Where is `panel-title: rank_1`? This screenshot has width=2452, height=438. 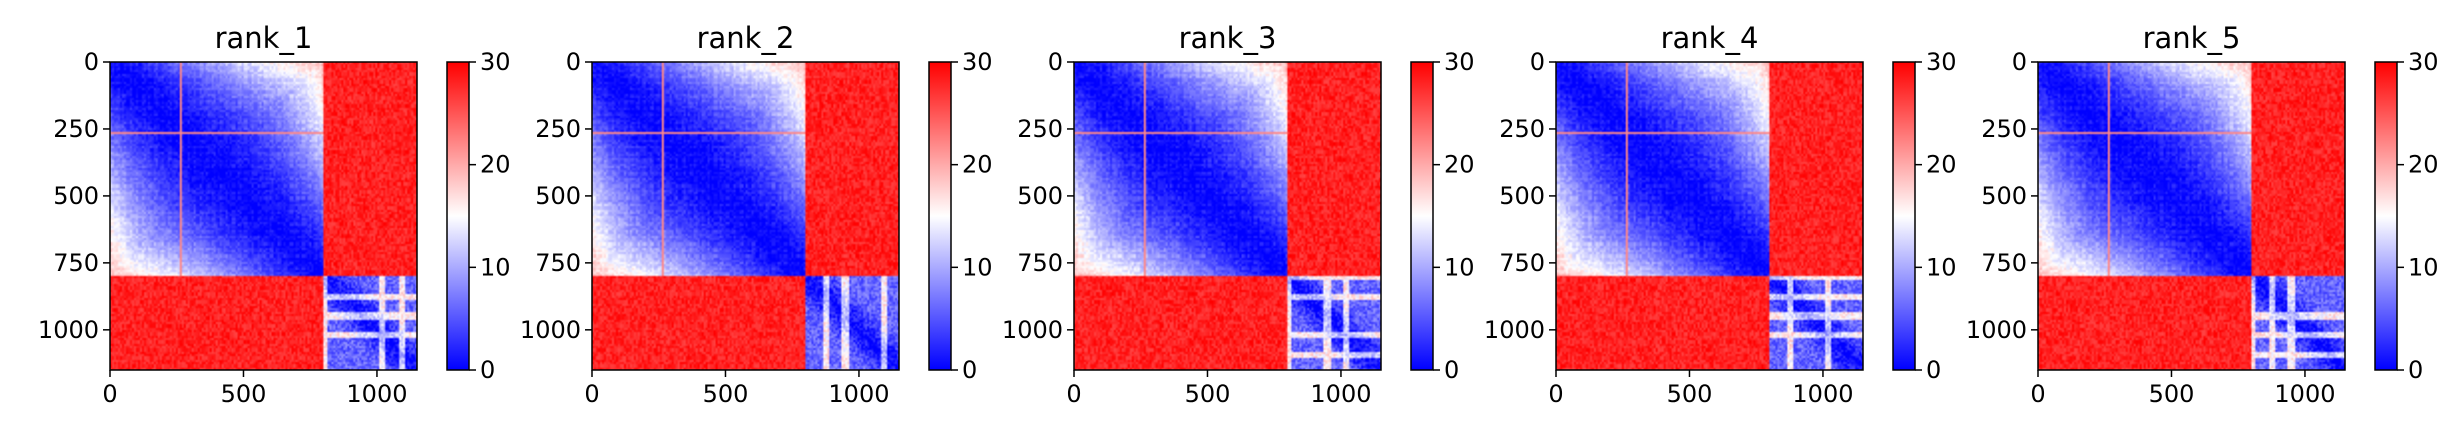
panel-title: rank_1 is located at coordinates (264, 38).